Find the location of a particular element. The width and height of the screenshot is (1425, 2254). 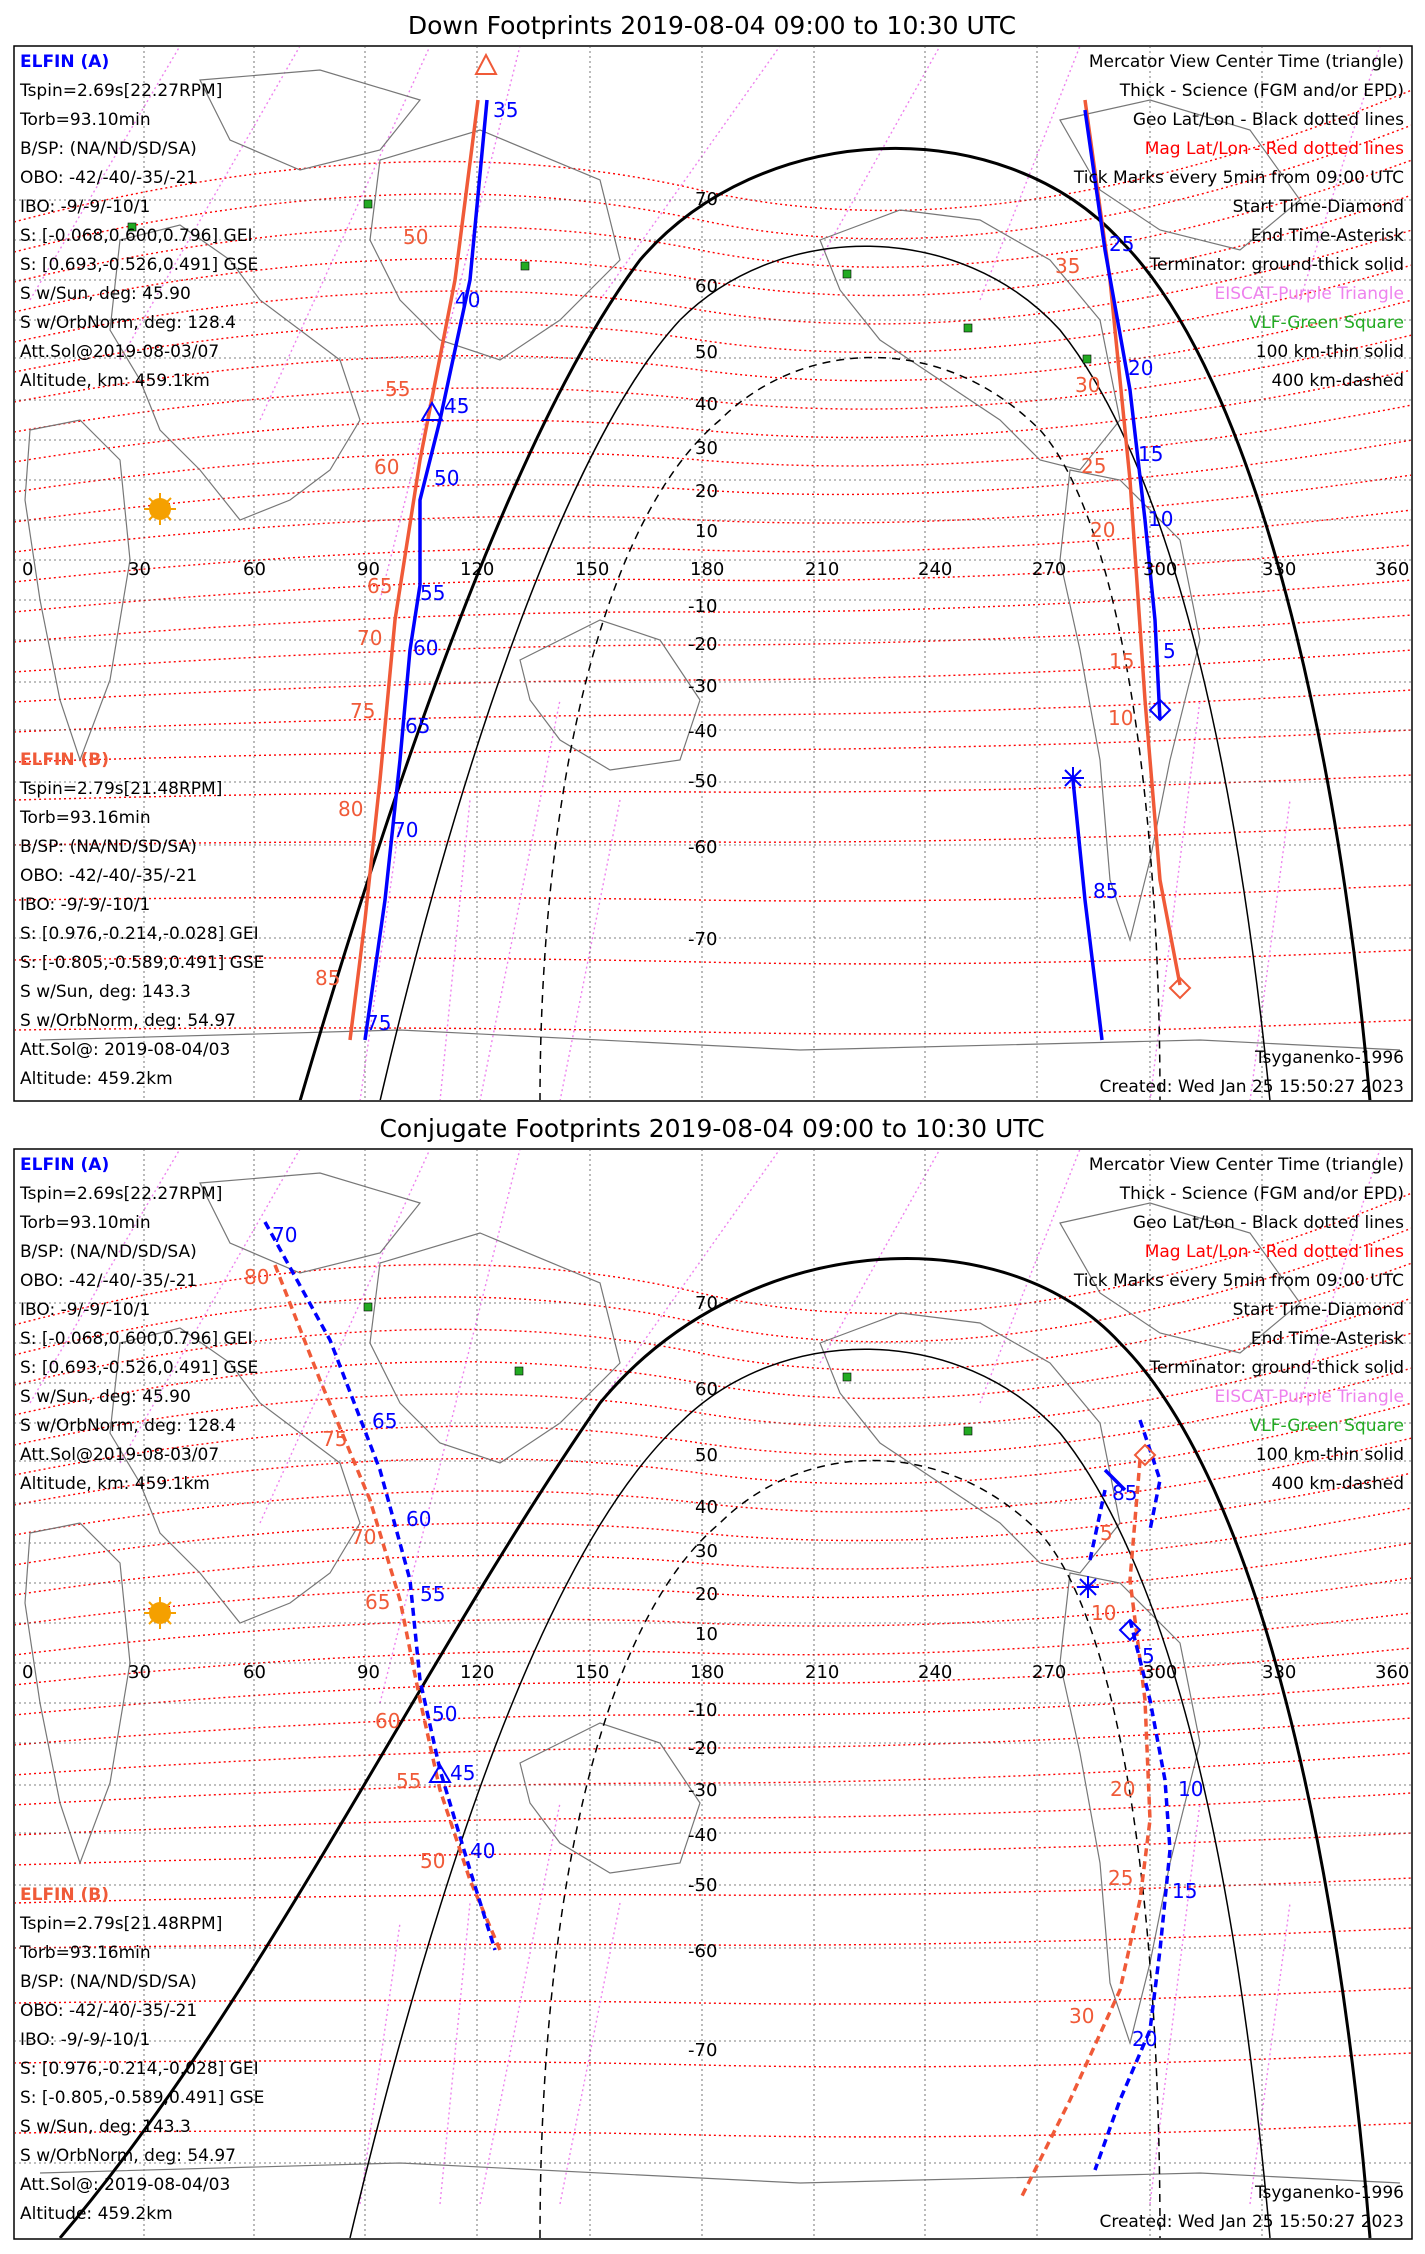

svg-text: 150 is located at coordinates (592, 1672).